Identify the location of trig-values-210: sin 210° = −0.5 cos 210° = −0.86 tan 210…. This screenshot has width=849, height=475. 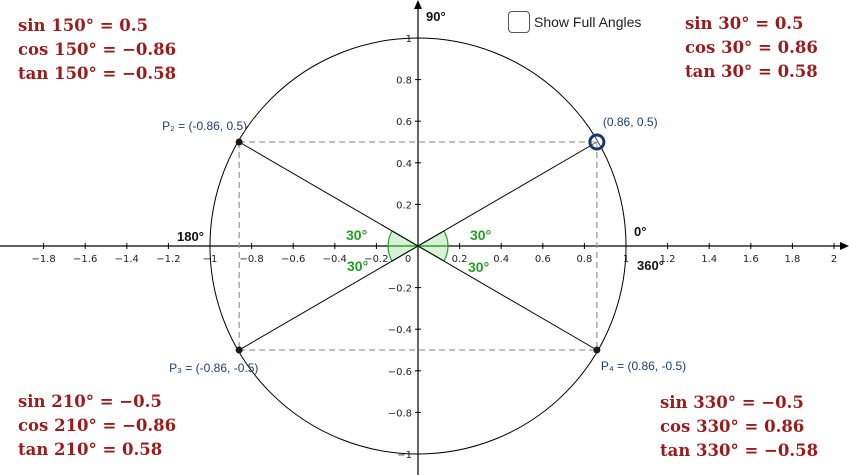
(97, 426).